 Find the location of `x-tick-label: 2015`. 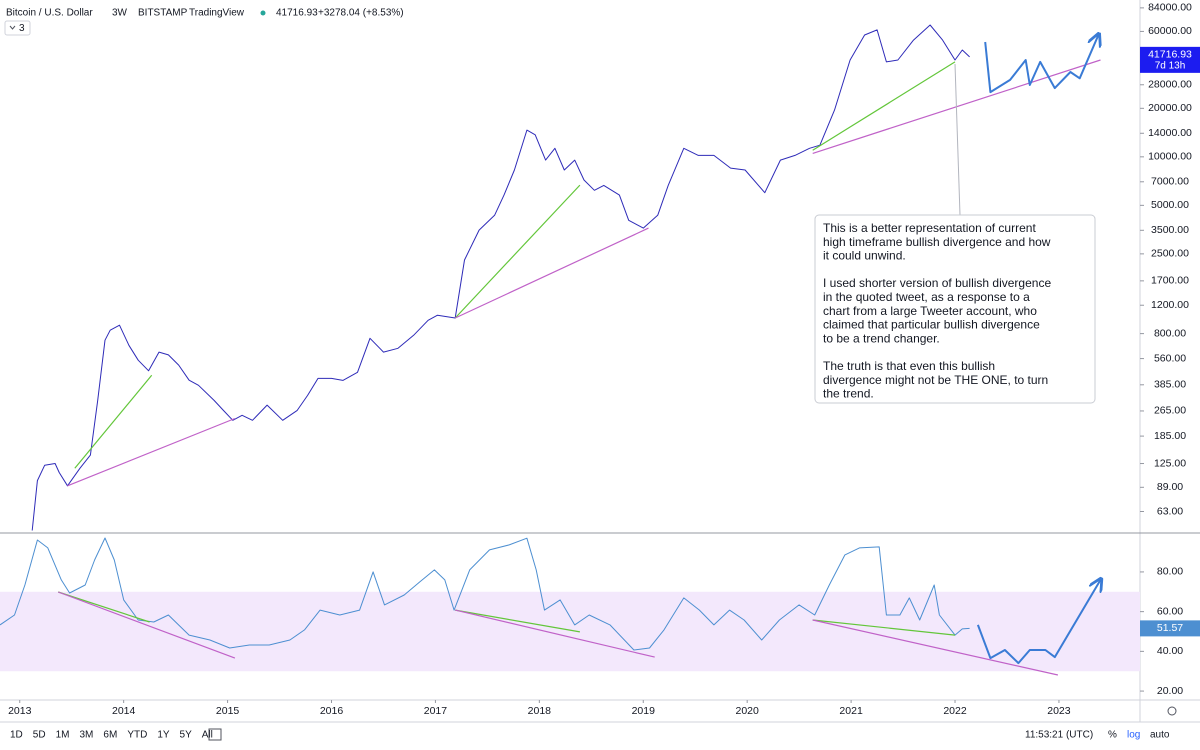

x-tick-label: 2015 is located at coordinates (228, 711).